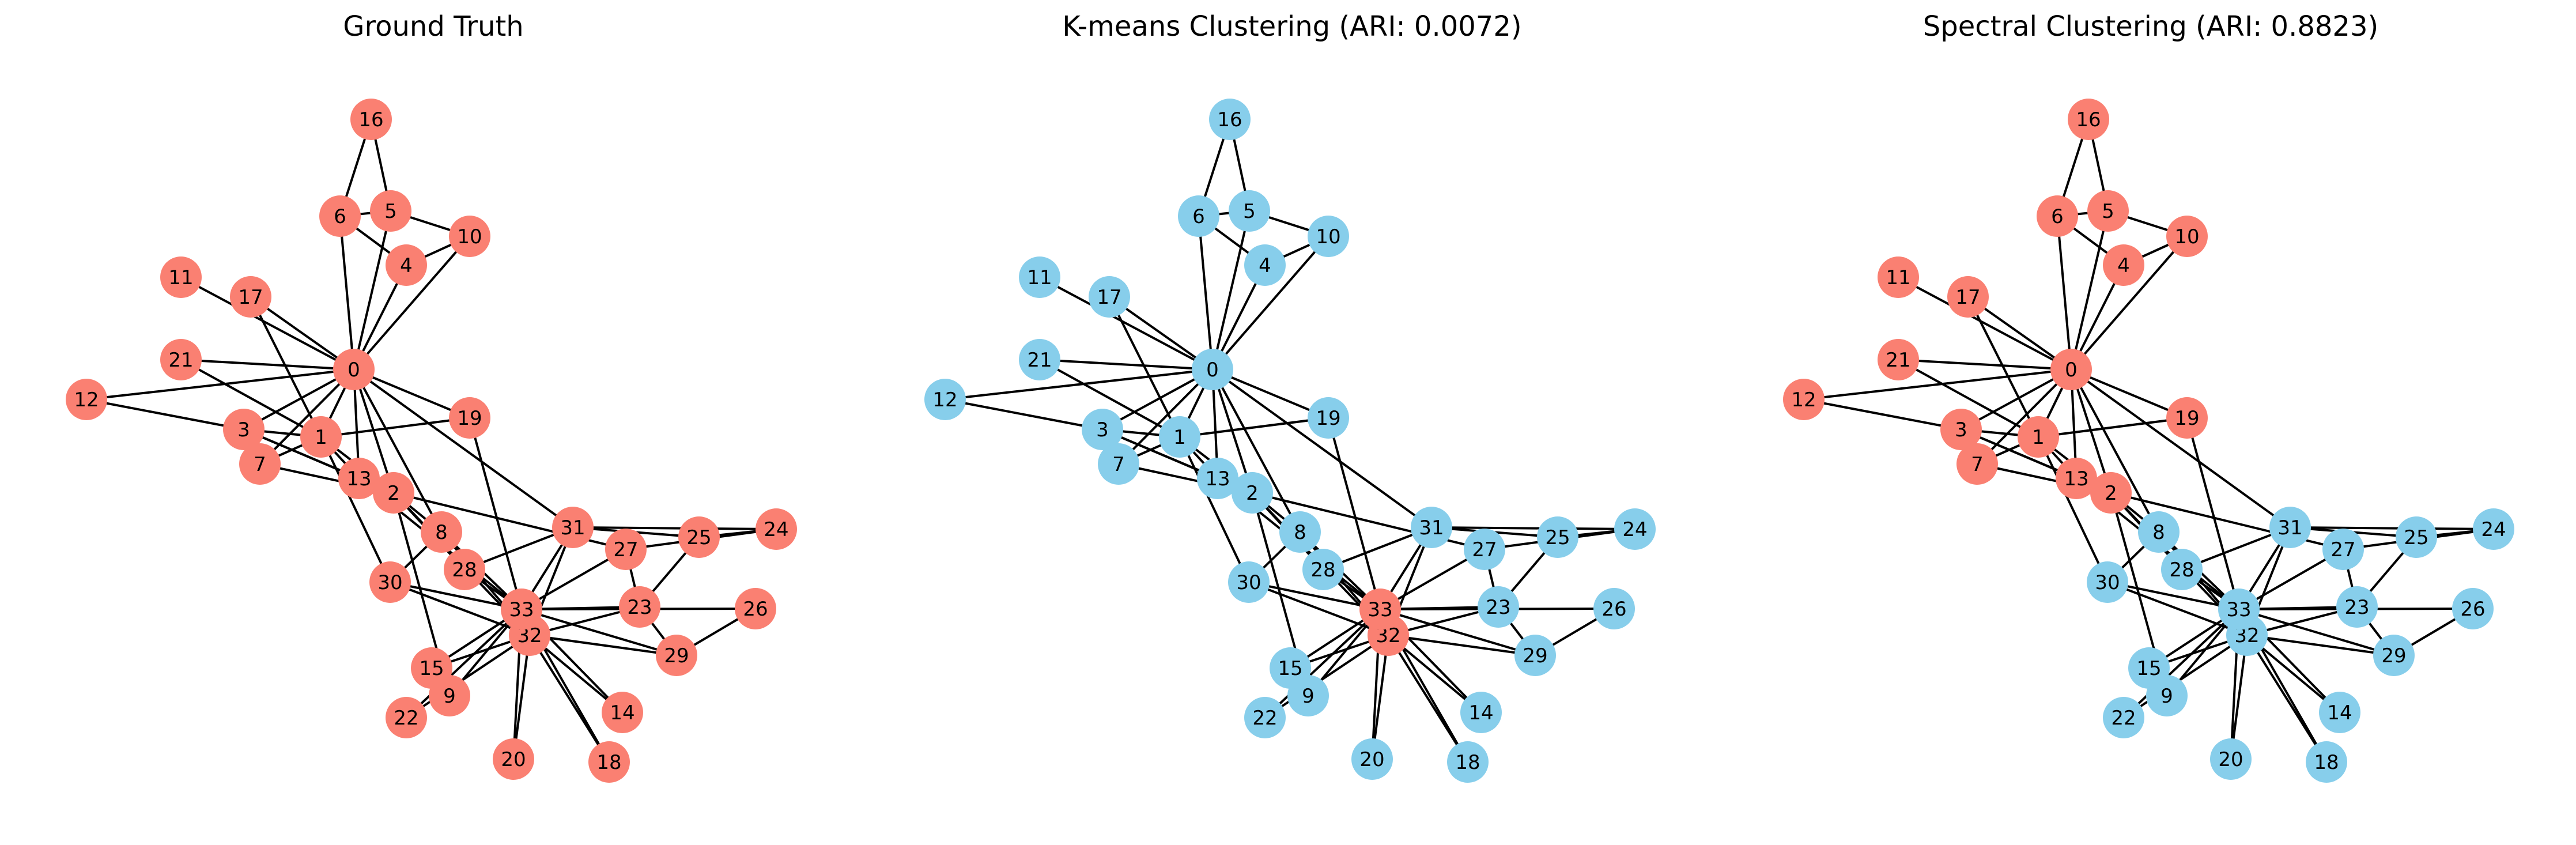  Describe the element at coordinates (2343, 549) in the screenshot. I see `graph-node-27: 27` at that location.